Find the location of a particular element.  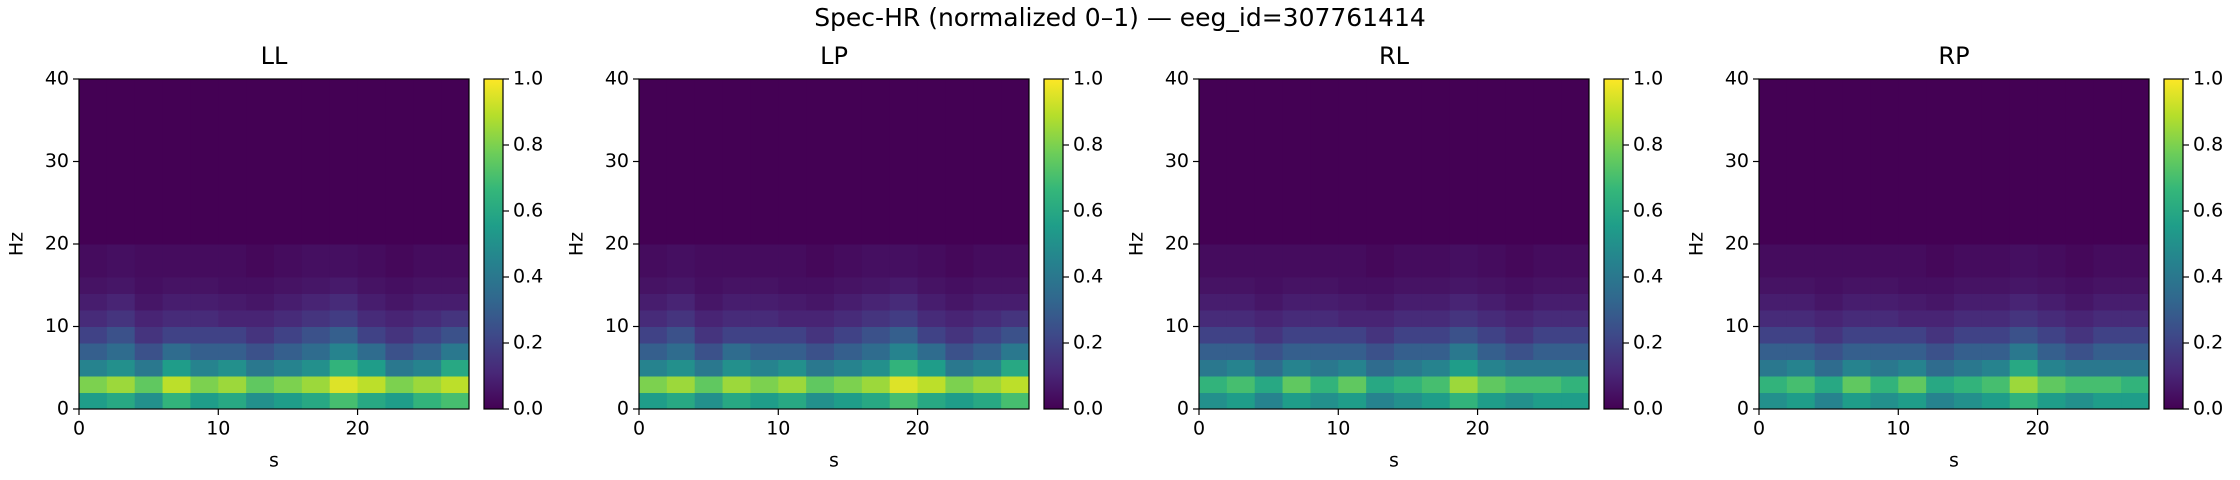

colorbar-tick-label: 0.8 is located at coordinates (2208, 145).